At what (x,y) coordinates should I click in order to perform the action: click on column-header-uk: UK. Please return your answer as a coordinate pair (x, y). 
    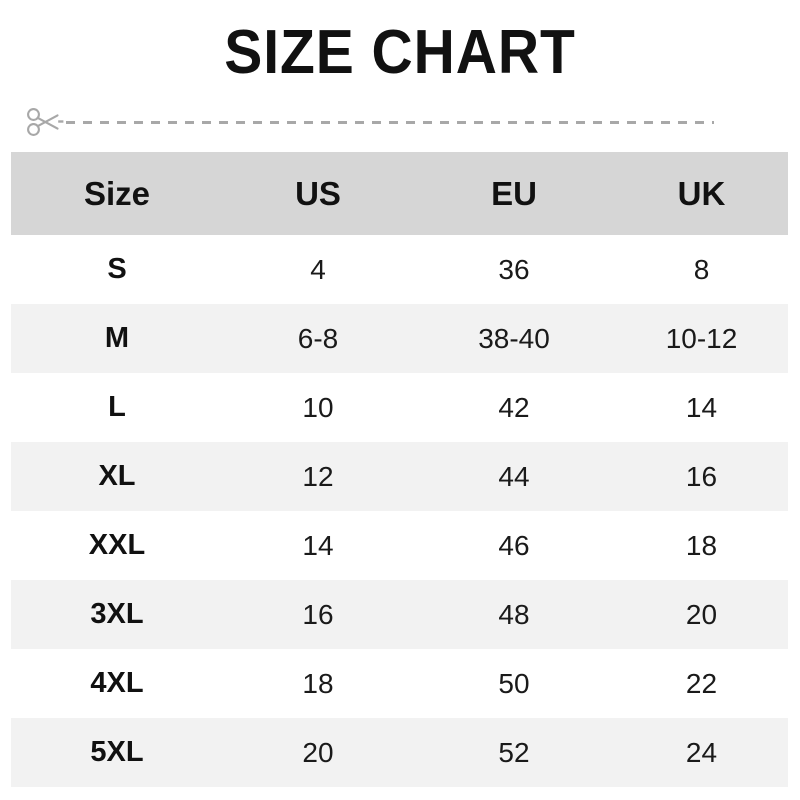
    Looking at the image, I should click on (701, 193).